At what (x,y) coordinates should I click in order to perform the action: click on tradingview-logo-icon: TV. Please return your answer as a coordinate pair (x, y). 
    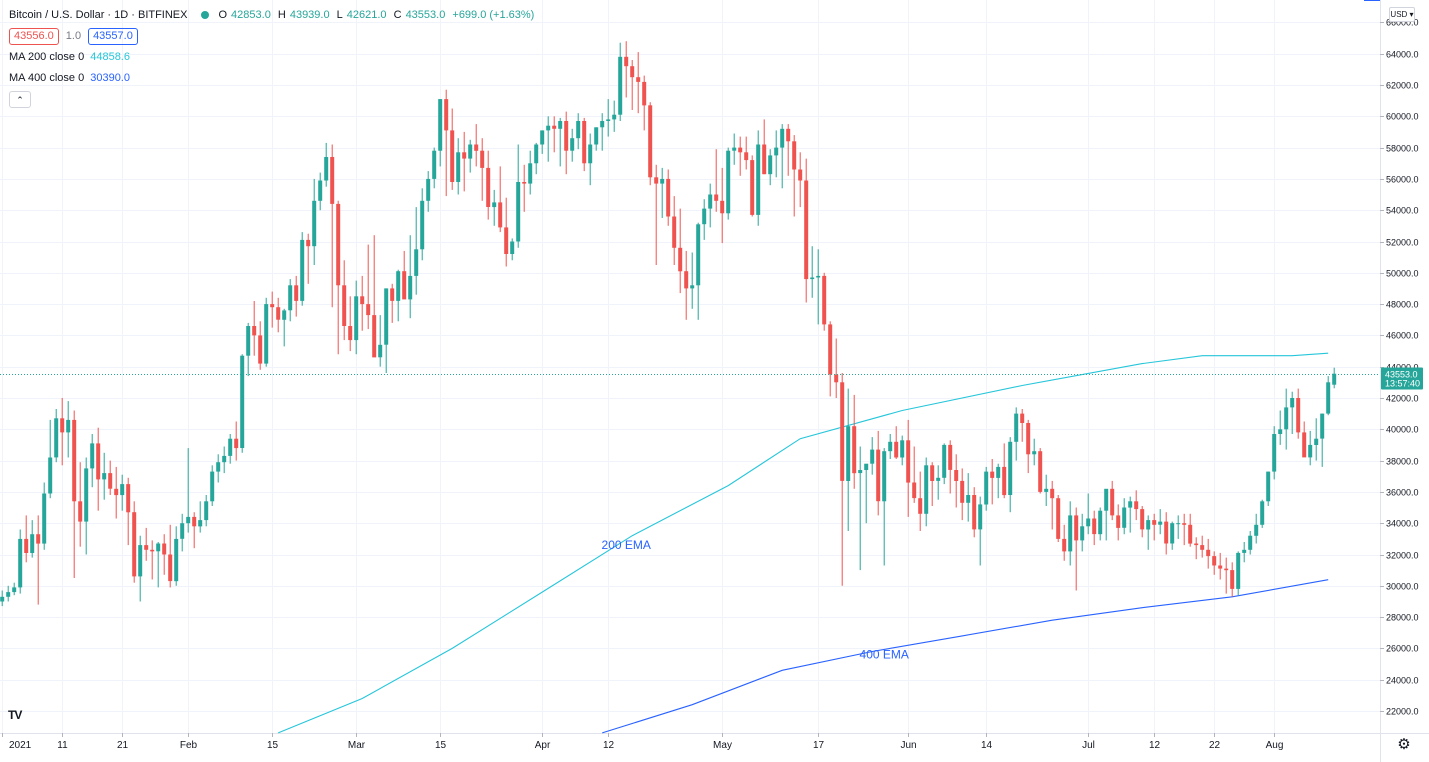
    Looking at the image, I should click on (15, 715).